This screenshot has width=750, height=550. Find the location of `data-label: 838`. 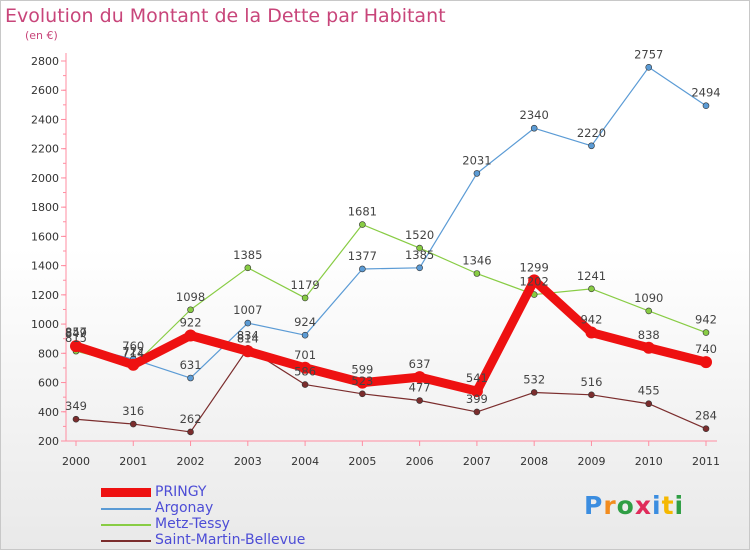

data-label: 838 is located at coordinates (649, 335).